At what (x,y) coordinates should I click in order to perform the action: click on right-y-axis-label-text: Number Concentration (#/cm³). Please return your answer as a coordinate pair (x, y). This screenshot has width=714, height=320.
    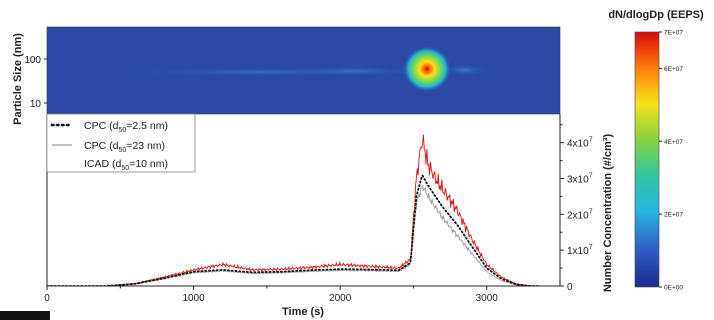
    Looking at the image, I should click on (608, 213).